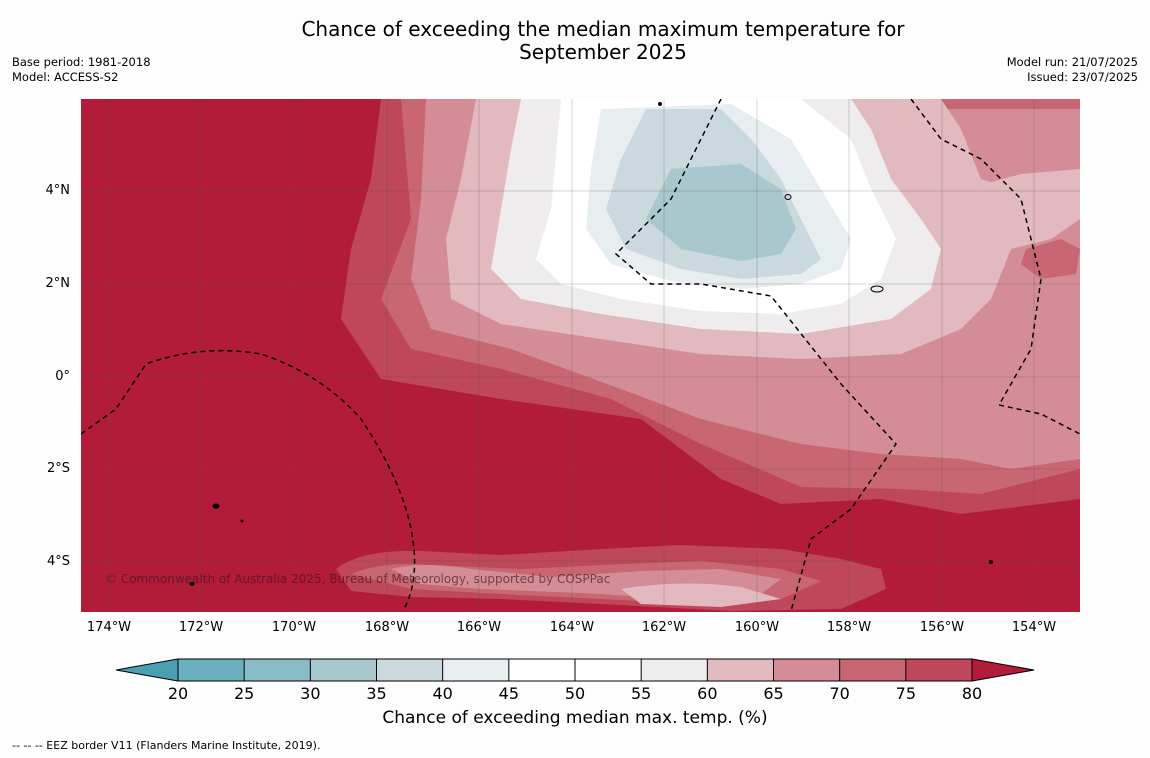 This screenshot has height=758, width=1150. I want to click on meta-left: Base period: 1981-2018 Model: ACCESS-S2, so click(81, 70).